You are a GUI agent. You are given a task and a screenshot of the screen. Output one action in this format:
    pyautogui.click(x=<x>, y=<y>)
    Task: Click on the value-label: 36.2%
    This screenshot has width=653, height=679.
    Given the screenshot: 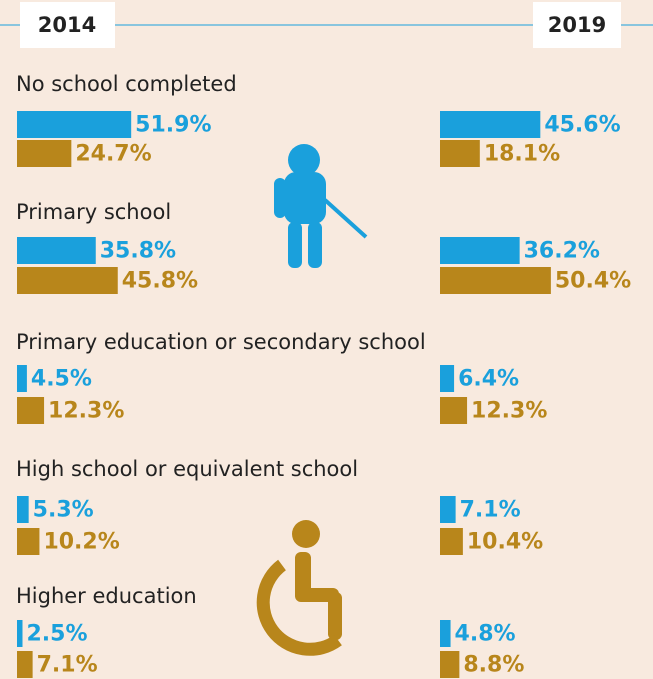 What is the action you would take?
    pyautogui.click(x=562, y=251)
    